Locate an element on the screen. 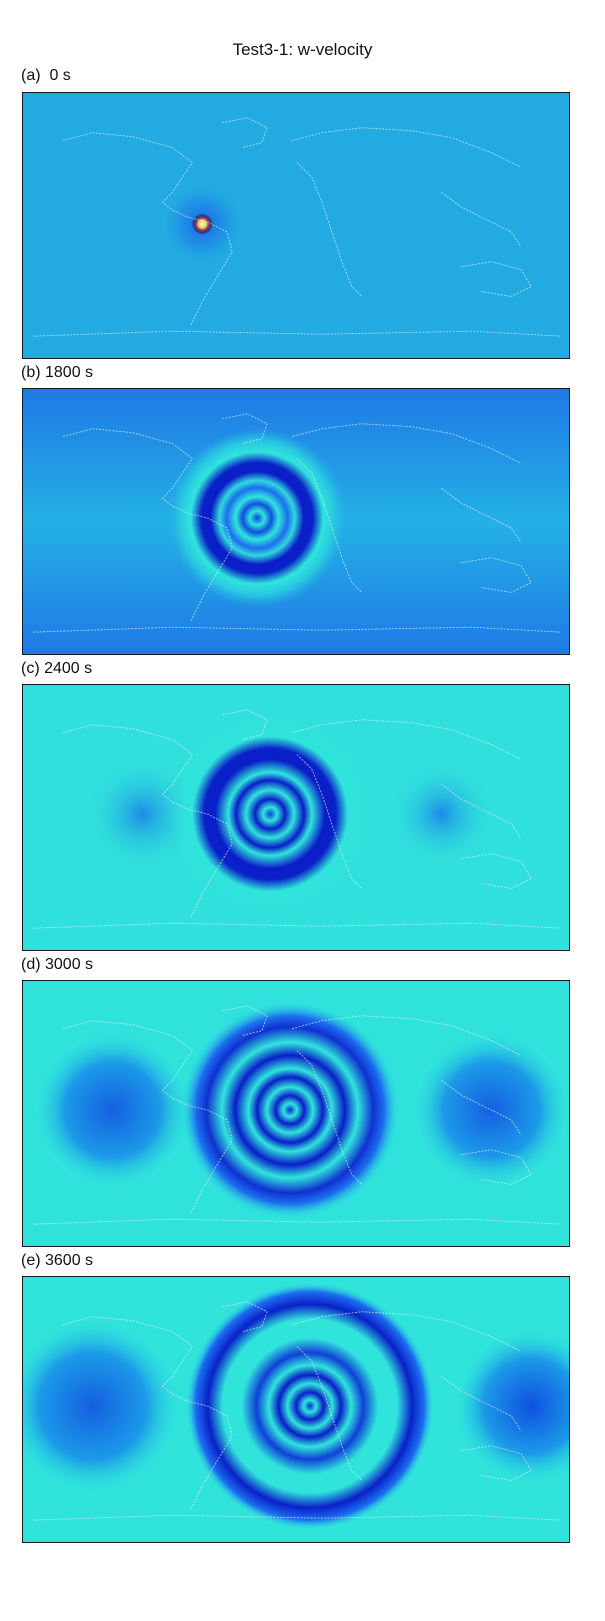 The height and width of the screenshot is (1621, 605). map-image-b is located at coordinates (296, 521).